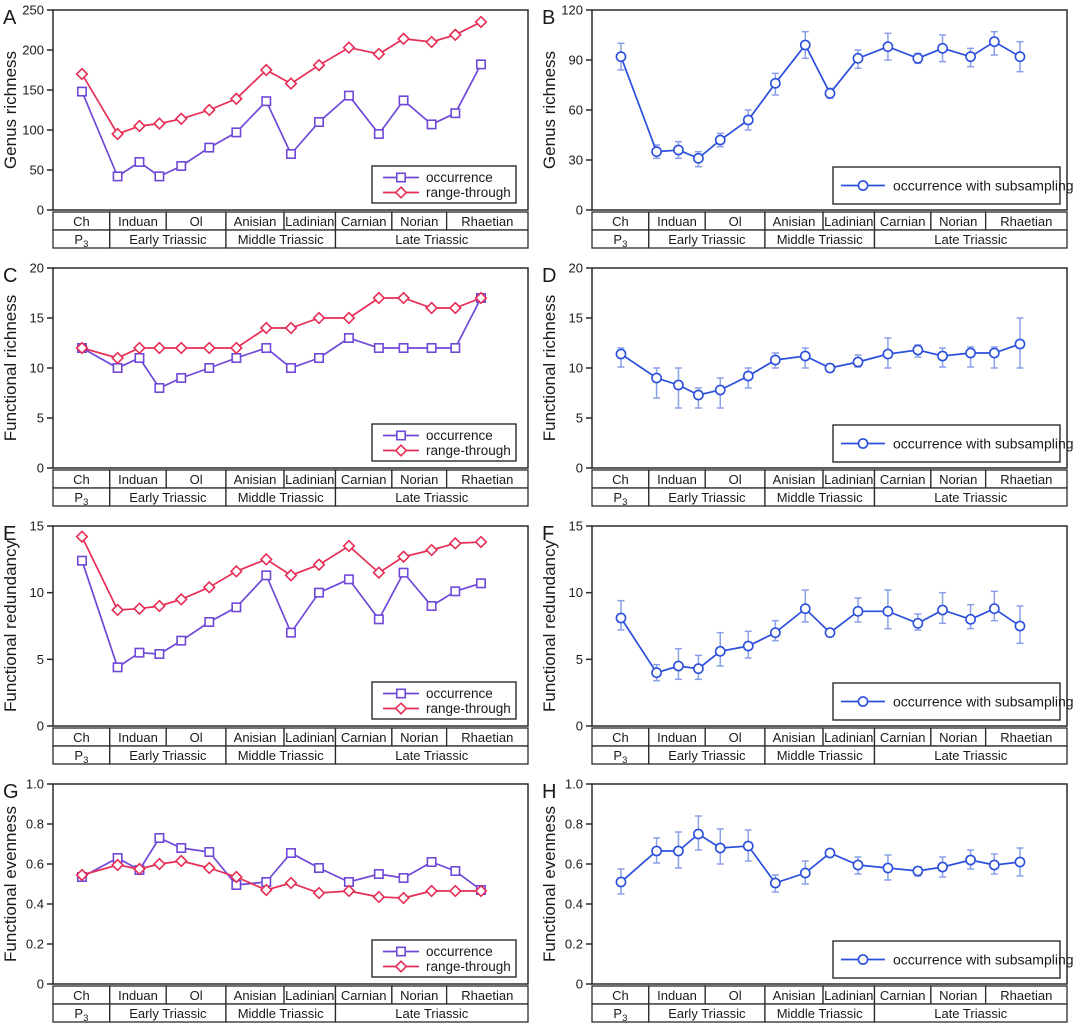  I want to click on y-tick-label: 150, so click(33, 90).